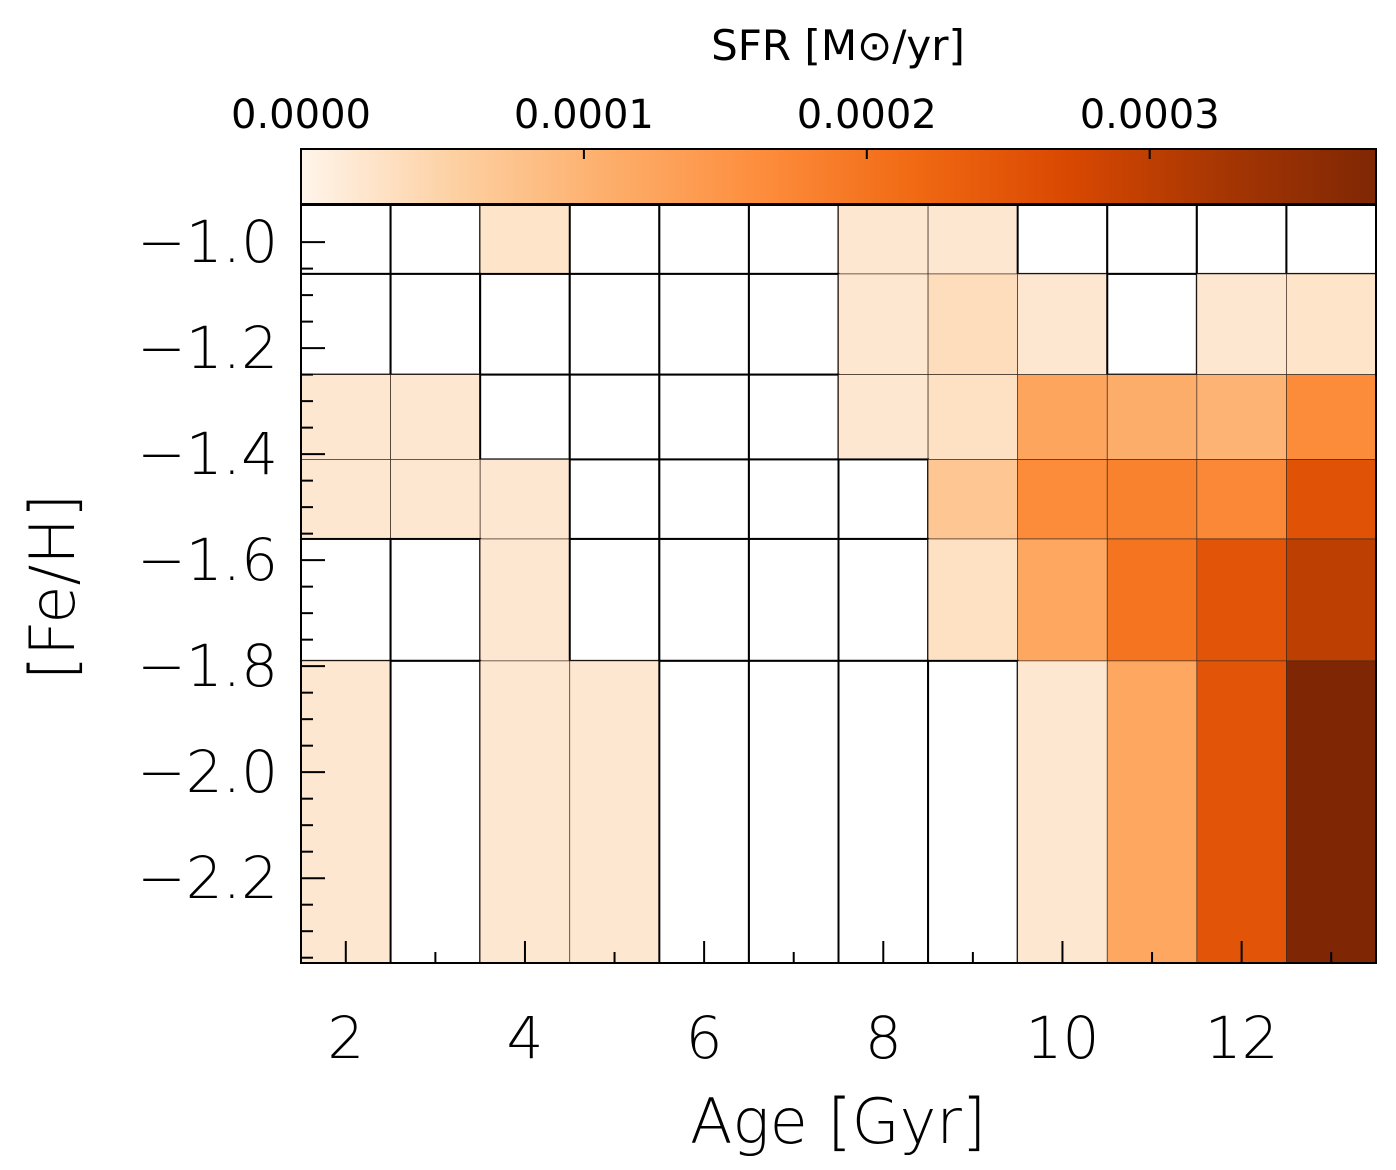 The image size is (1396, 1170). What do you see at coordinates (207, 348) in the screenshot?
I see `y-tick-label: −1.2` at bounding box center [207, 348].